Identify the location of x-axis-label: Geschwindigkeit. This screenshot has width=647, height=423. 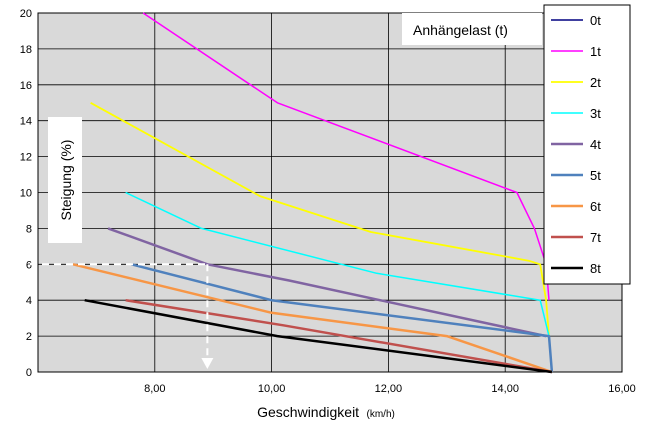
(308, 412).